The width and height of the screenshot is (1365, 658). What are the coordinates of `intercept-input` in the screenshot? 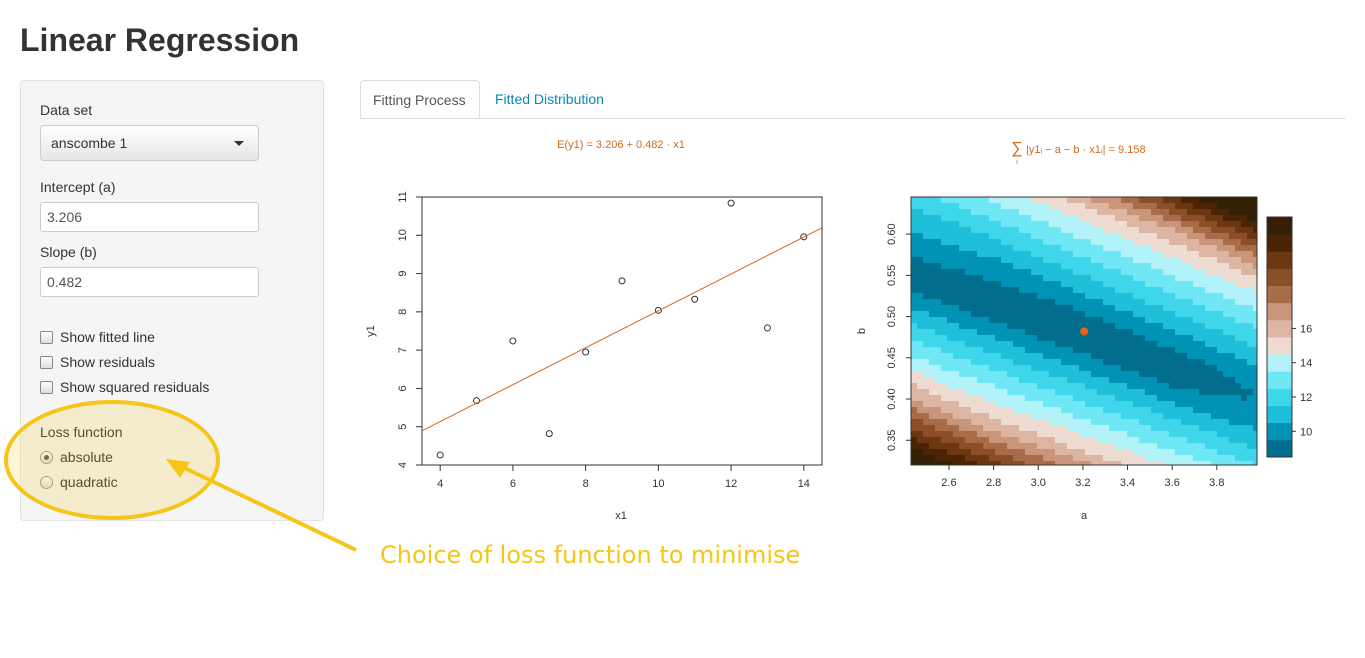 It's located at (149, 217).